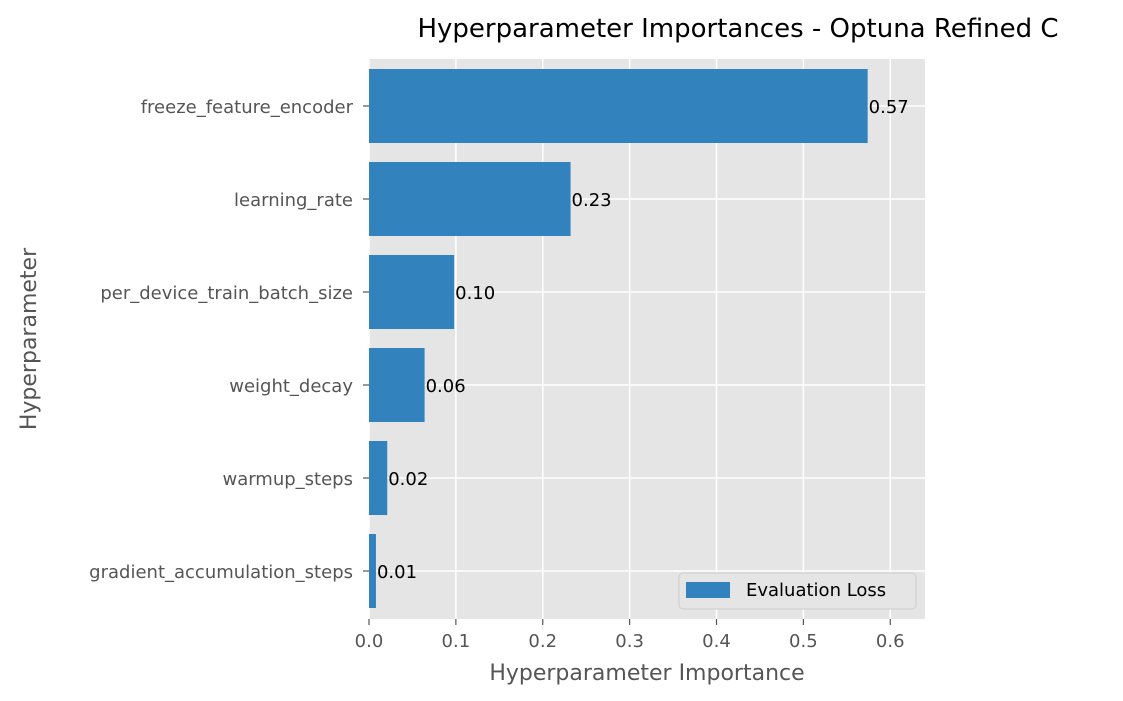 This screenshot has width=1123, height=701. Describe the element at coordinates (408, 479) in the screenshot. I see `data-label: 0.02` at that location.